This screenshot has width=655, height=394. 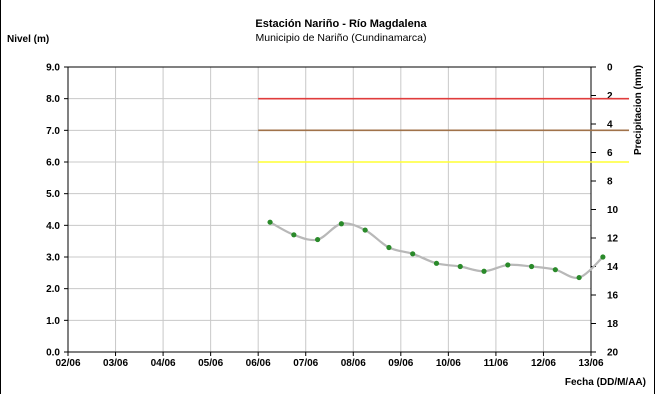 What do you see at coordinates (543, 363) in the screenshot?
I see `x-tick-label: 12/06` at bounding box center [543, 363].